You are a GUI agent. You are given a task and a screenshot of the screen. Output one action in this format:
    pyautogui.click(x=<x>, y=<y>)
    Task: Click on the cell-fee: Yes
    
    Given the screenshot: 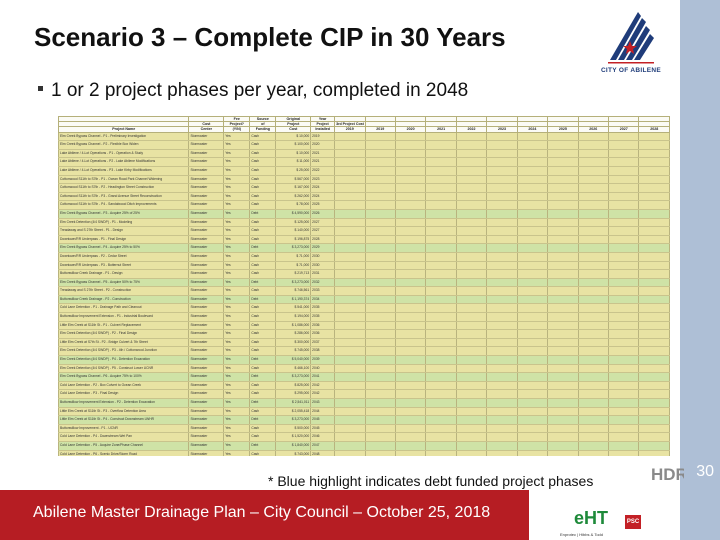 What is the action you would take?
    pyautogui.click(x=236, y=137)
    